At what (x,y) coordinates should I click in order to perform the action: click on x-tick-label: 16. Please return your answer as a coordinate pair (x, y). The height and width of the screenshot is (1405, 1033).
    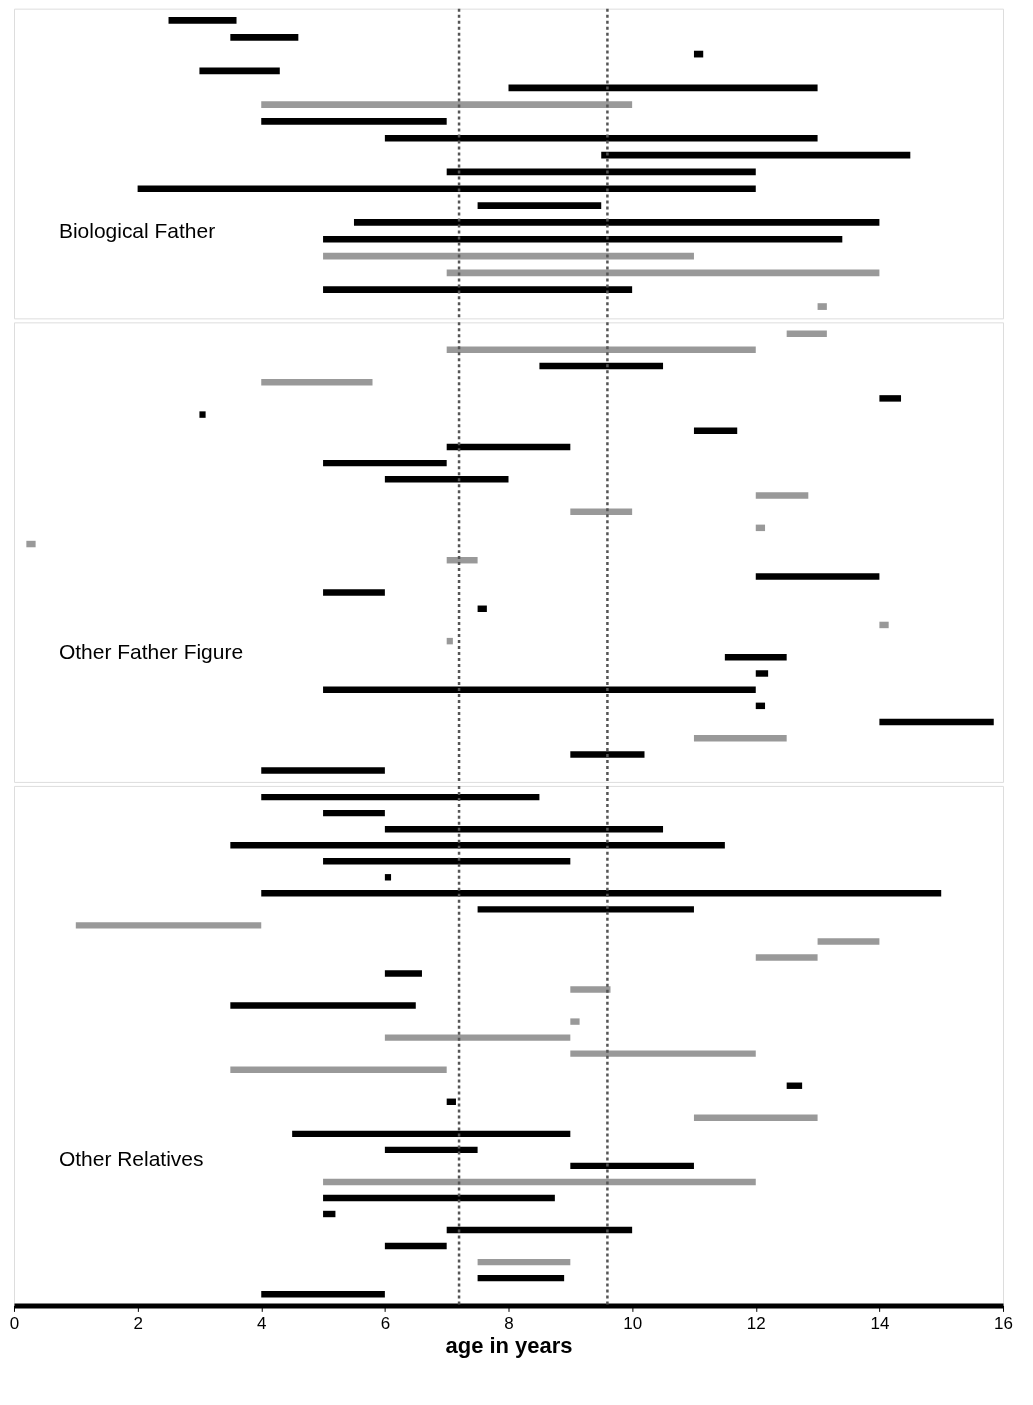
    Looking at the image, I should click on (1003, 1323).